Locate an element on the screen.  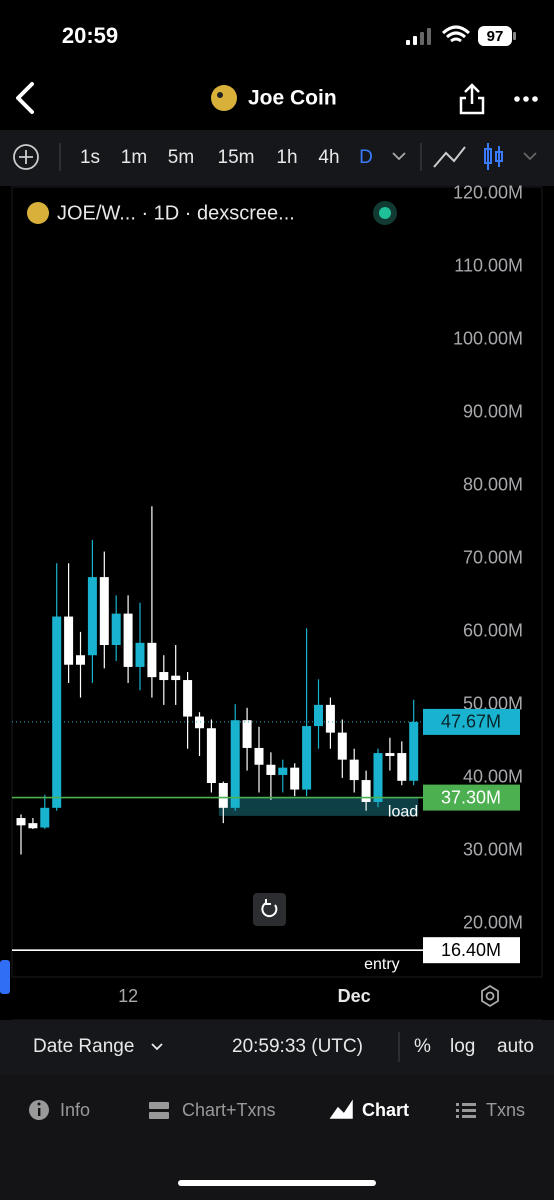
log-toggle: log is located at coordinates (462, 1046).